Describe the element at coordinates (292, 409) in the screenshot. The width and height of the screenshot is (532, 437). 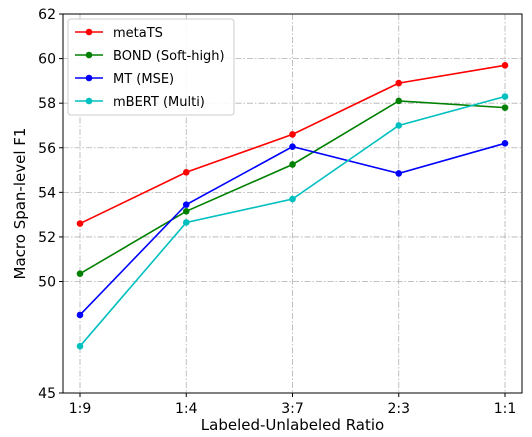
I see `x-tick-label: 3:7` at that location.